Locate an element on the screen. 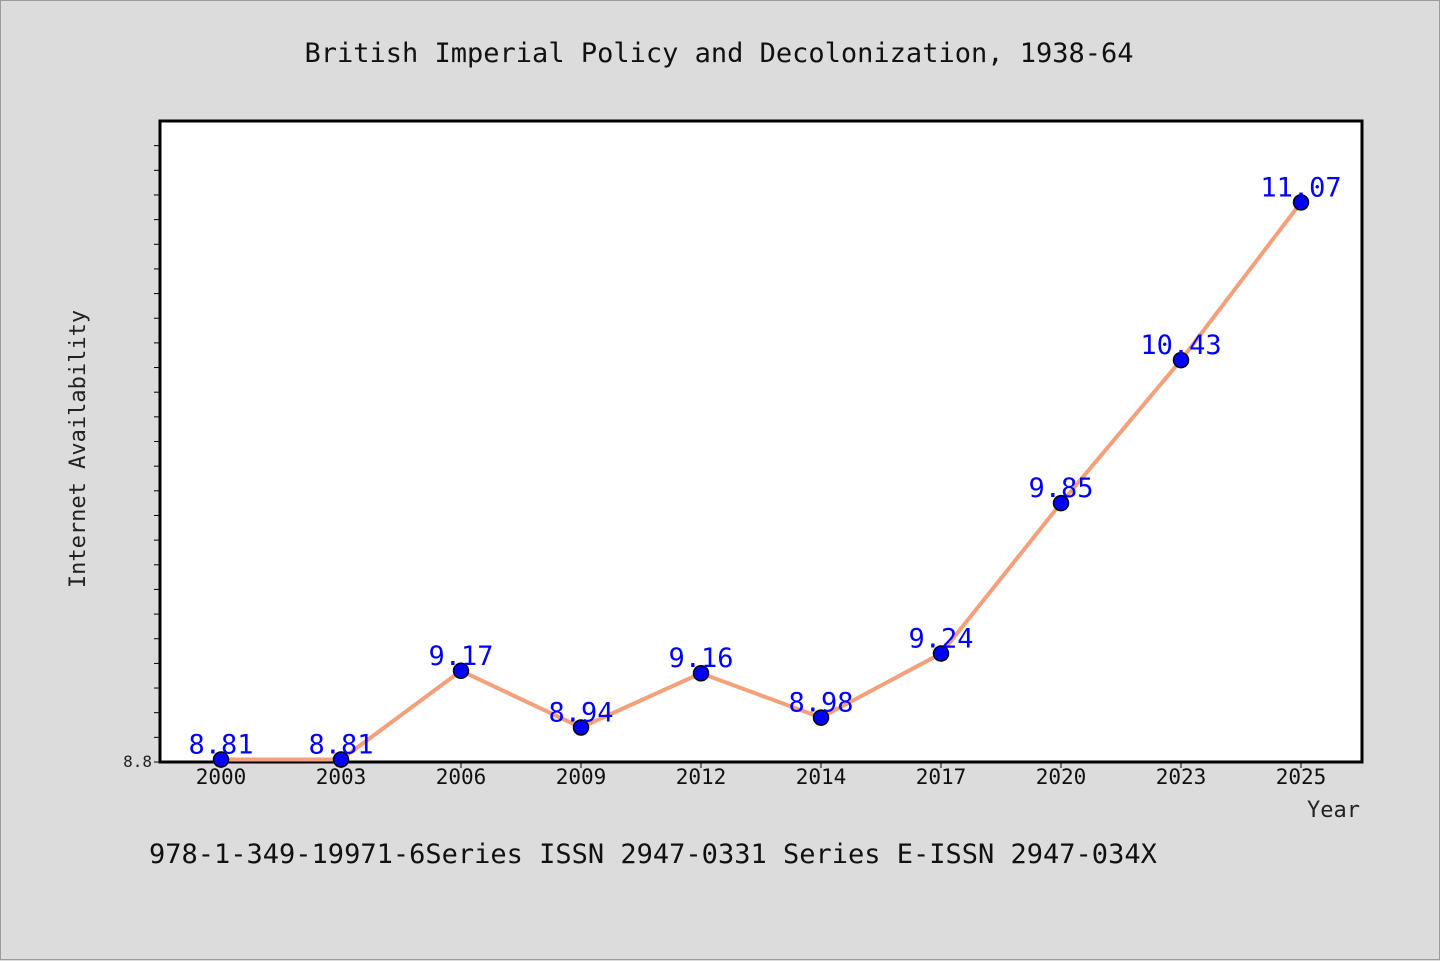 Image resolution: width=1440 pixels, height=961 pixels. x-axis-label: Year is located at coordinates (1333, 810).